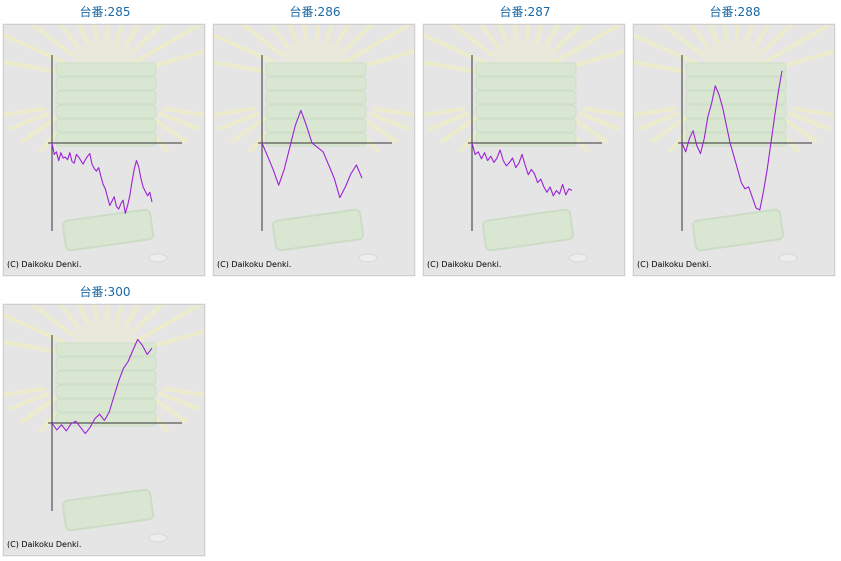 This screenshot has width=841, height=561. I want to click on chart-card: 台番:300 (C) Daikoku Denki., so click(105, 419).